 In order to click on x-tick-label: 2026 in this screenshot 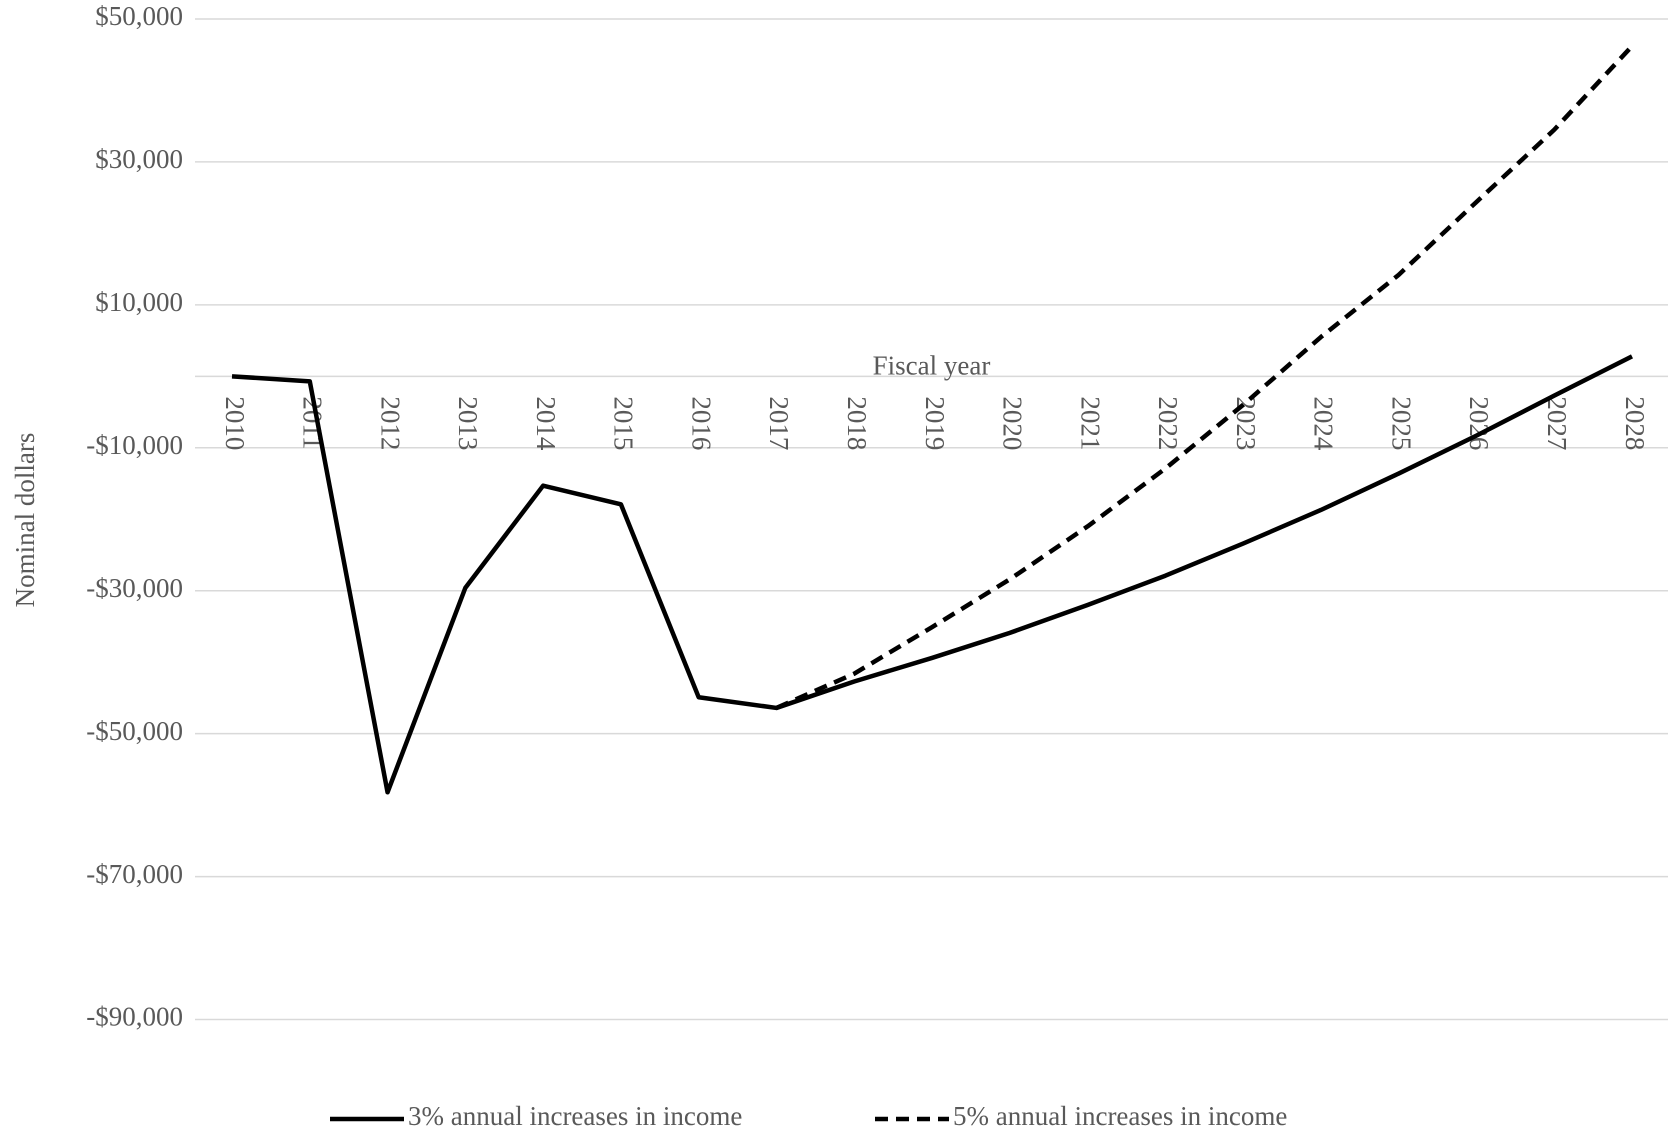, I will do `click(1479, 423)`.